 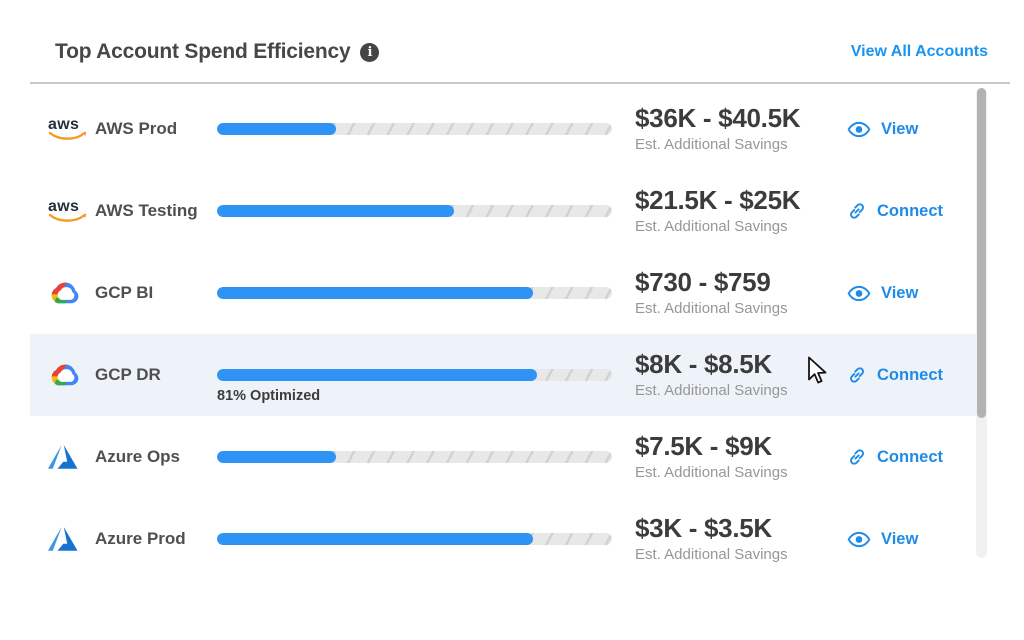 What do you see at coordinates (203, 51) in the screenshot?
I see `page-title: Top Account Spend Efficiency` at bounding box center [203, 51].